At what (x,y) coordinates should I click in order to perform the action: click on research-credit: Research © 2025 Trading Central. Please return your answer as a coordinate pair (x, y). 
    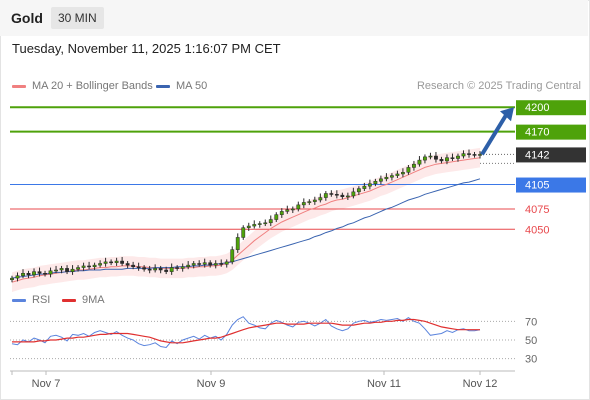
    Looking at the image, I should click on (498, 86).